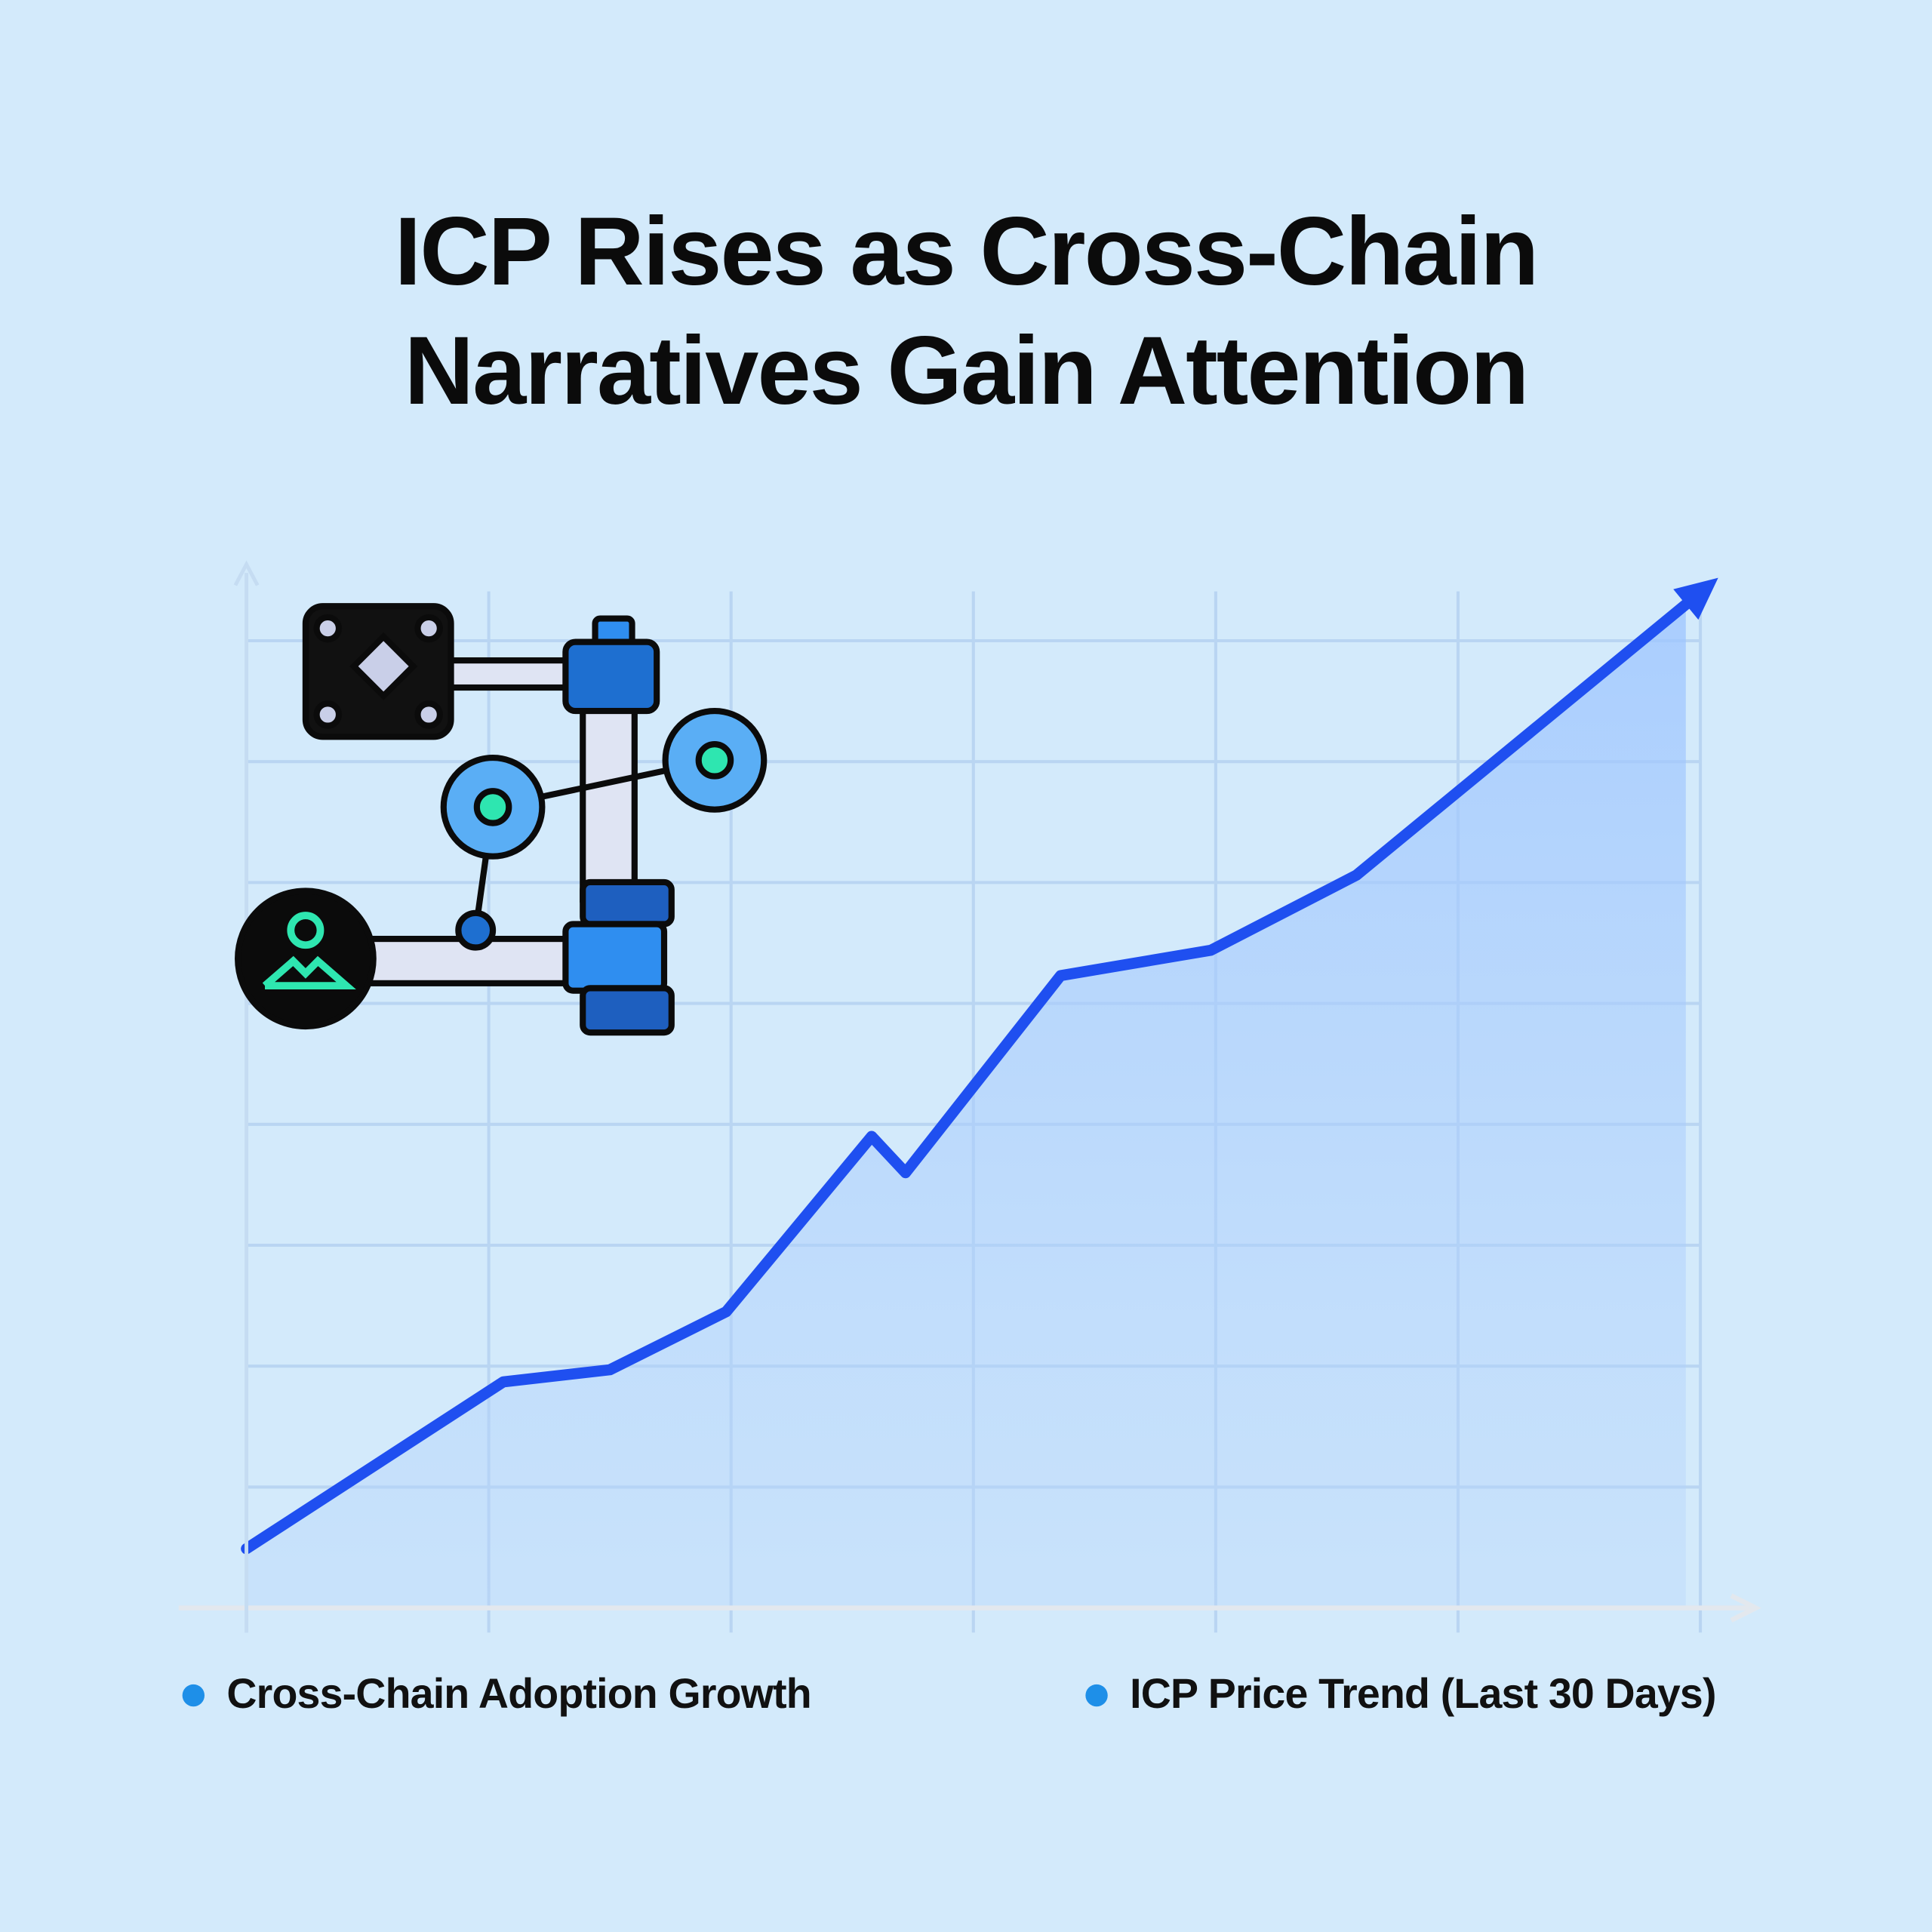  I want to click on cross-chain-icon, so click(501, 819).